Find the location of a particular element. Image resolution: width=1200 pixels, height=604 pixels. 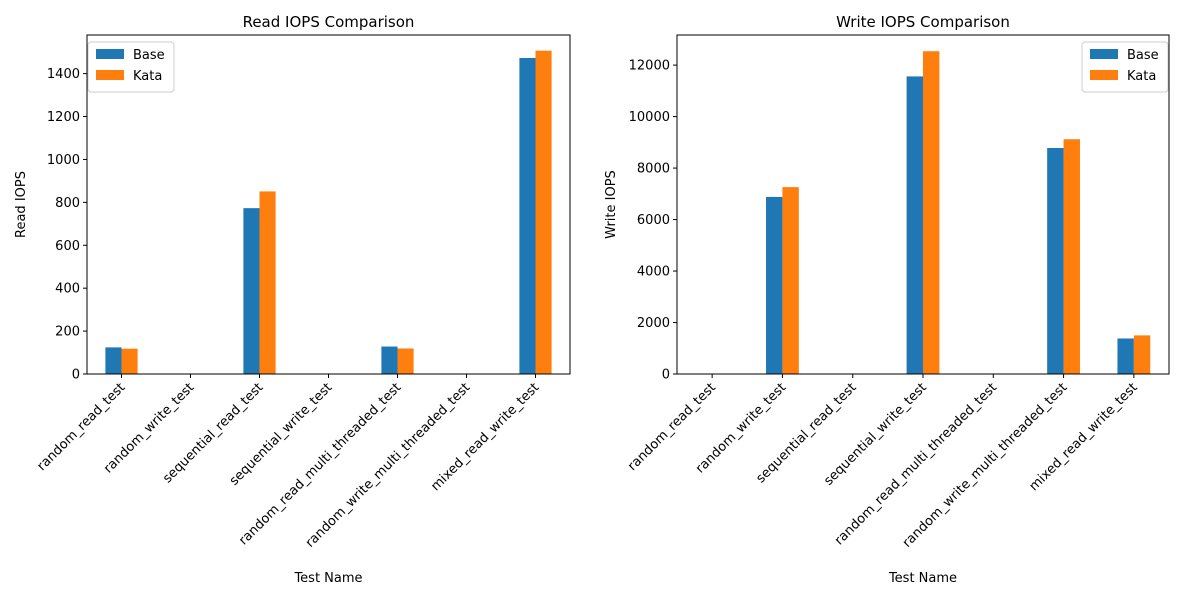

bar-base-random_read_multi_threaded_test is located at coordinates (389, 360).